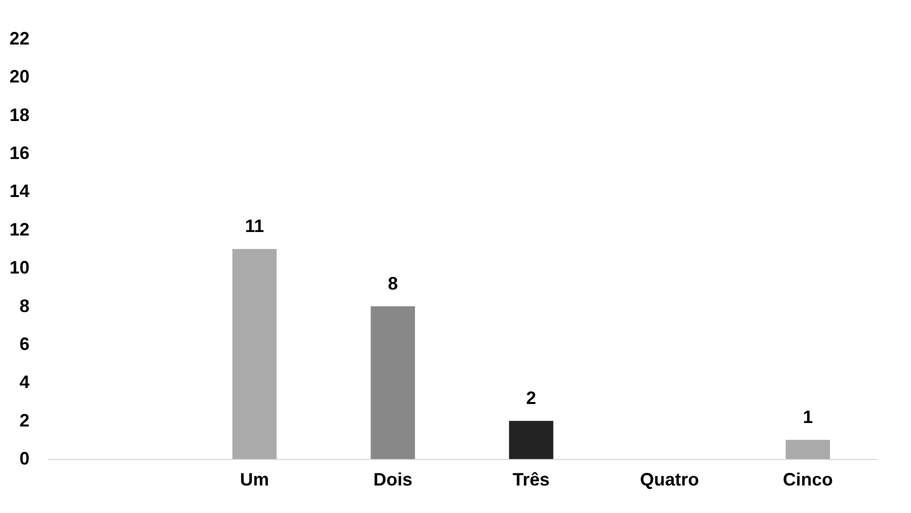 This screenshot has height=513, width=911. Describe the element at coordinates (19, 229) in the screenshot. I see `y-tick-label: 12` at that location.